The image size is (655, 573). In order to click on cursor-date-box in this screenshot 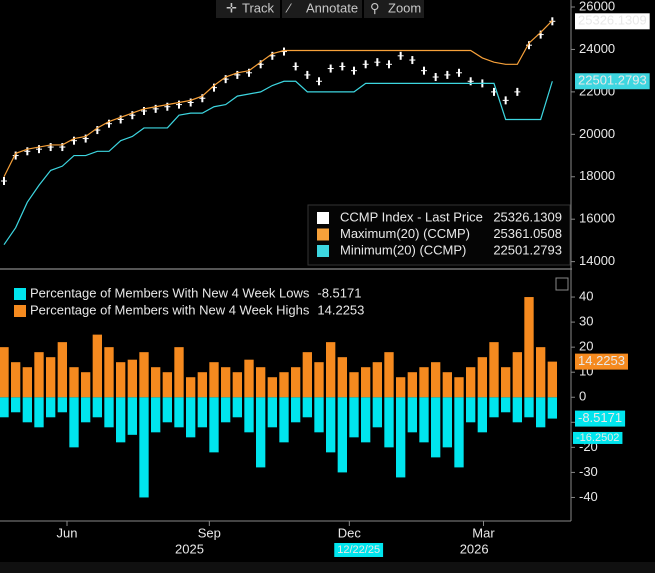, I will do `click(359, 550)`.